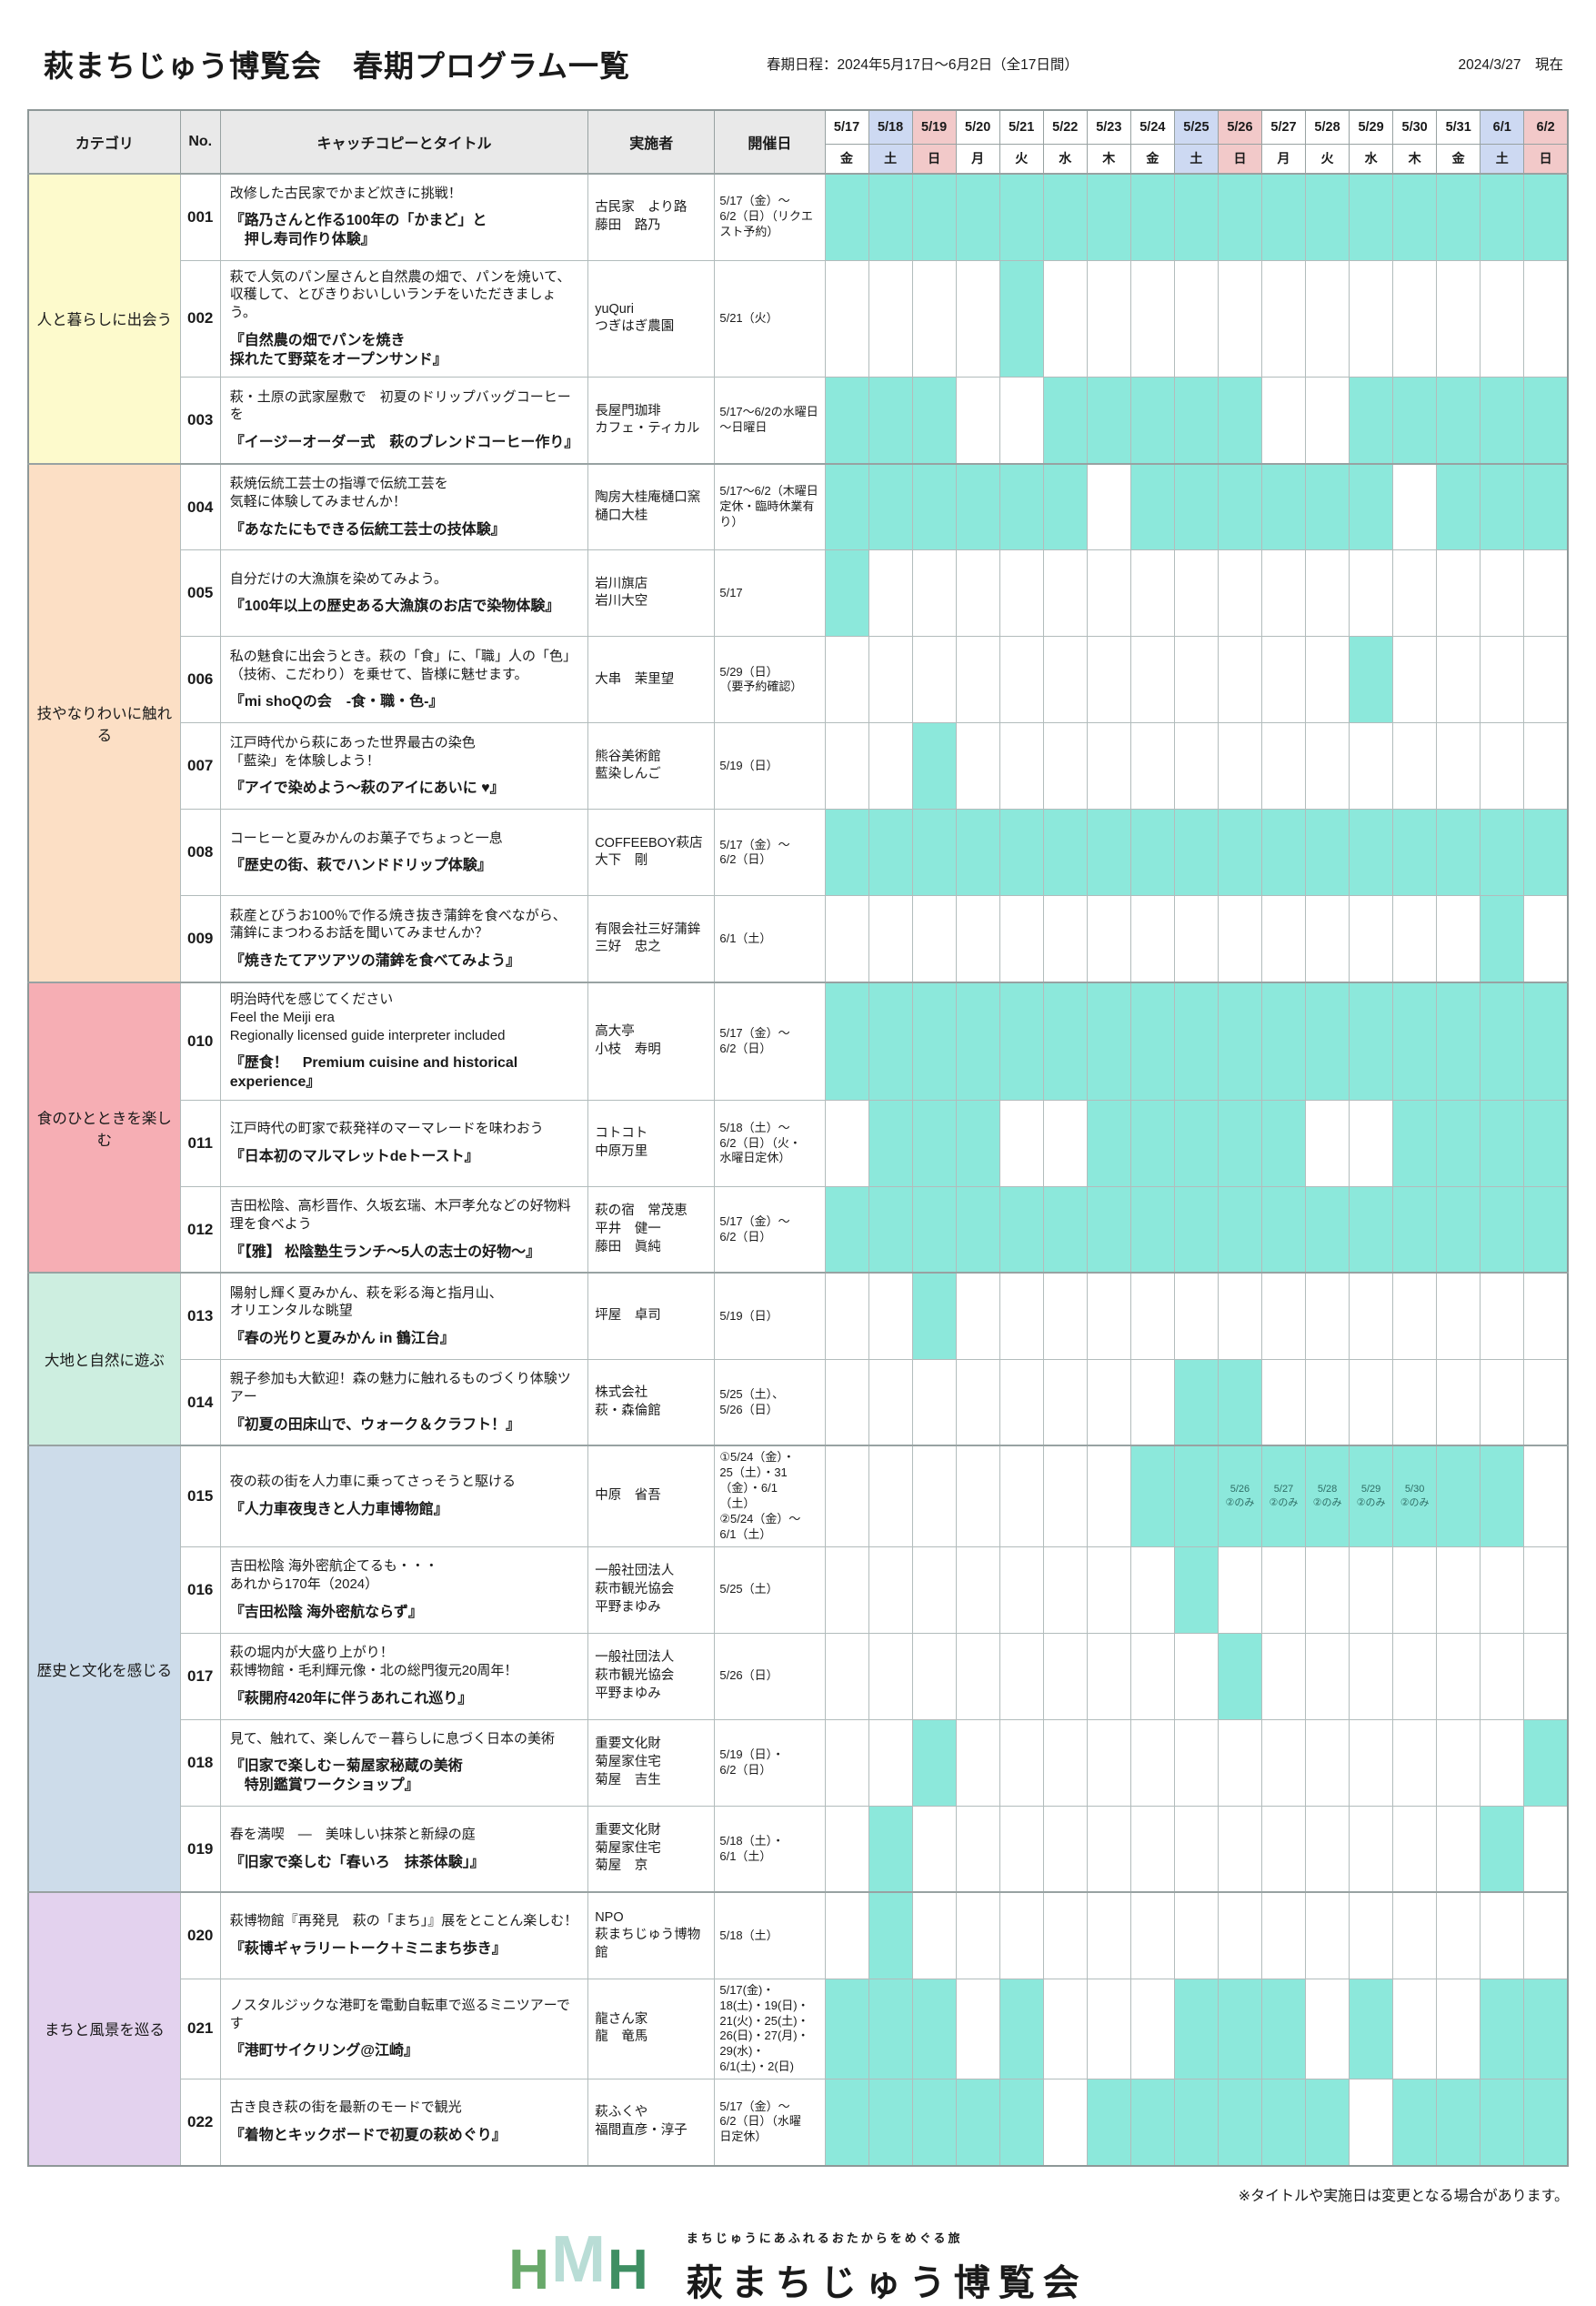  I want to click on day-column-date: 5/25, so click(1196, 127).